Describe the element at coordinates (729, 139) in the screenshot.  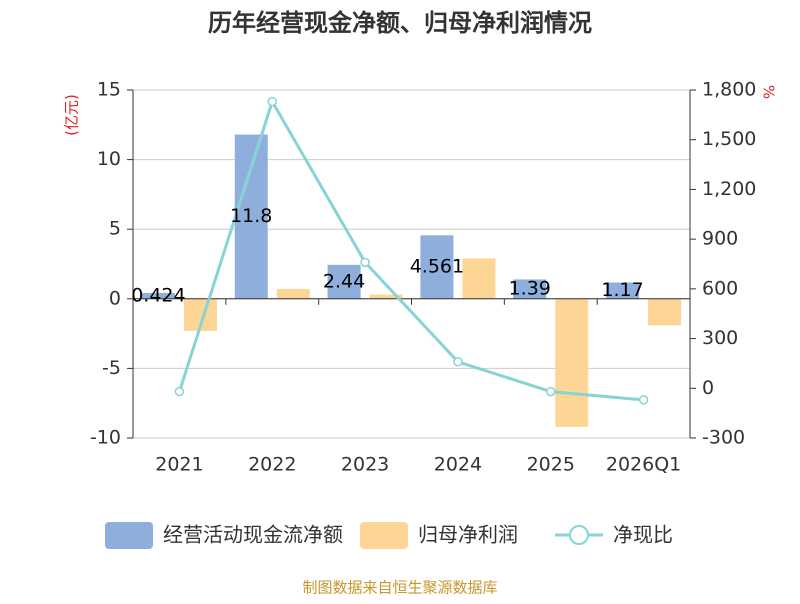
I see `y2-tick-label: 1,500` at that location.